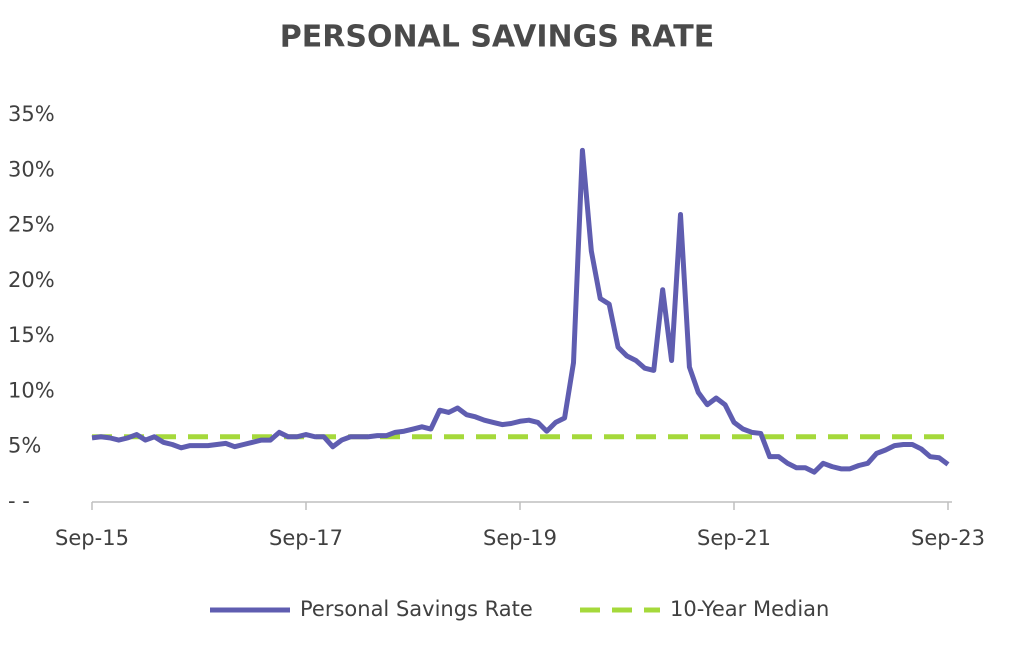 The height and width of the screenshot is (657, 1024). I want to click on x-tick-label: Sep-15, so click(92, 538).